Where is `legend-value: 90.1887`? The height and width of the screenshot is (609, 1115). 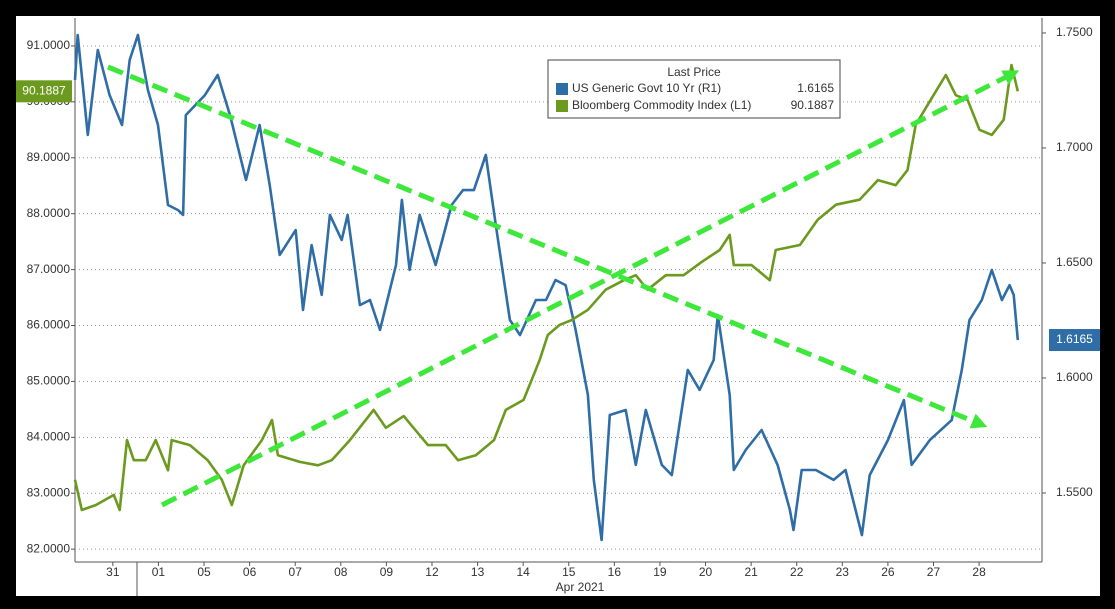
legend-value: 90.1887 is located at coordinates (813, 105).